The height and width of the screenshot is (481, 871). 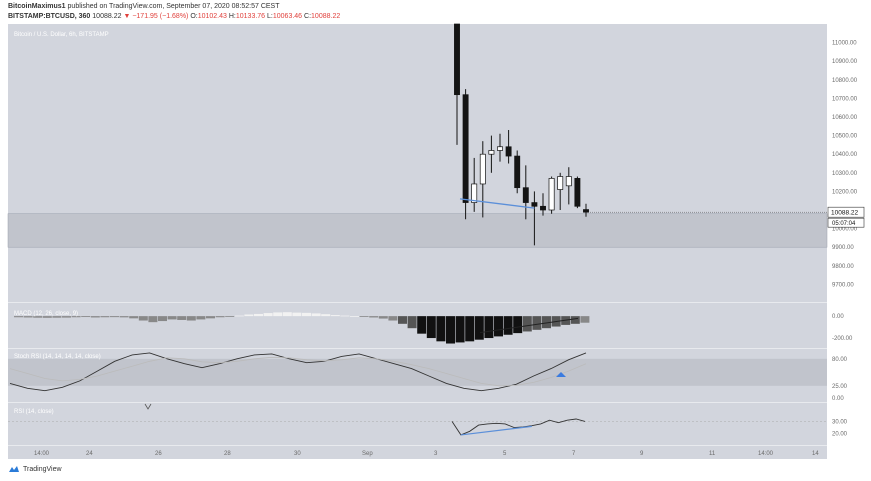 I want to click on low-value: 10063.46, so click(x=287, y=16).